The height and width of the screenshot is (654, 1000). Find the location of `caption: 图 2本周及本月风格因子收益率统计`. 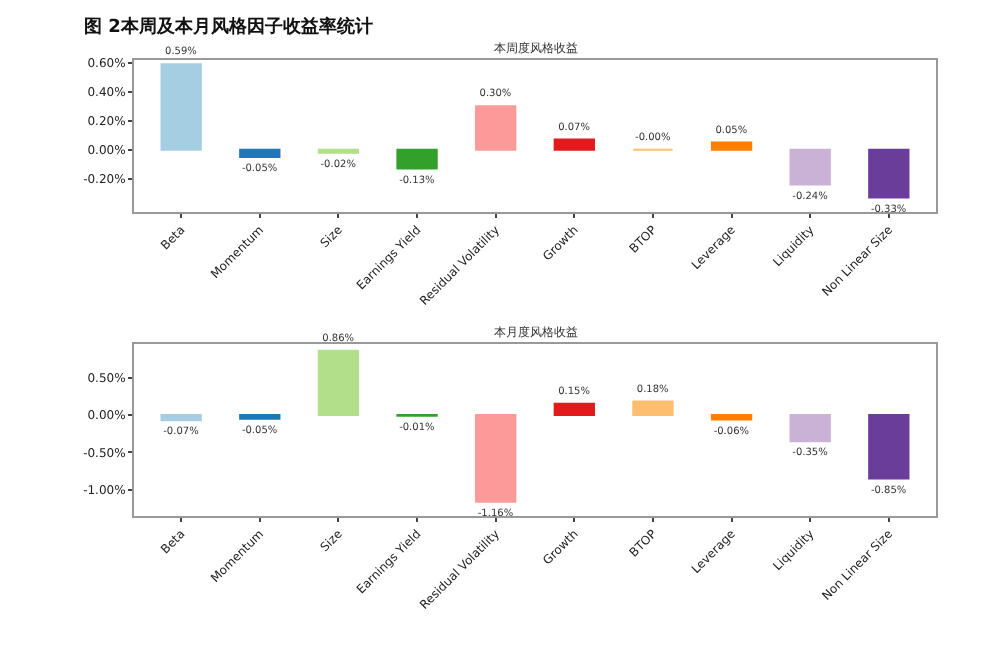

caption: 图 2本周及本月风格因子收益率统计 is located at coordinates (228, 27).